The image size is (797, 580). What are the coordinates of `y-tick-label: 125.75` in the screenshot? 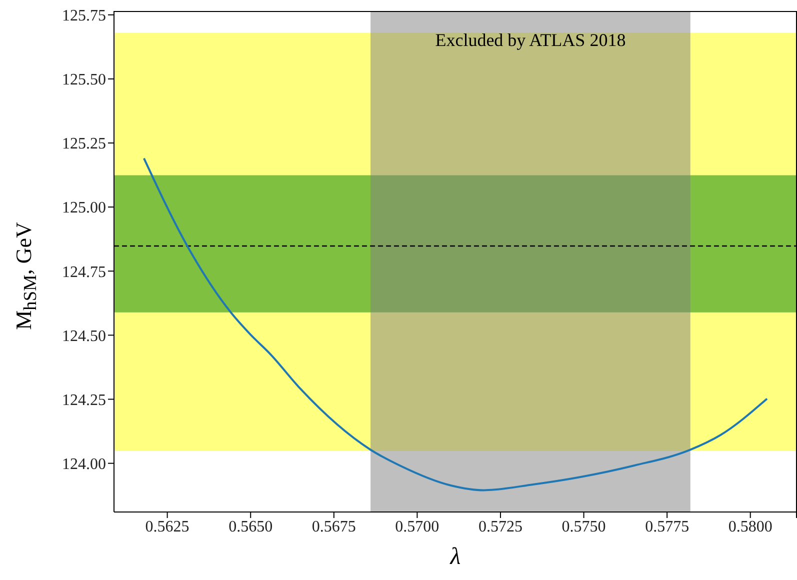 It's located at (84, 16).